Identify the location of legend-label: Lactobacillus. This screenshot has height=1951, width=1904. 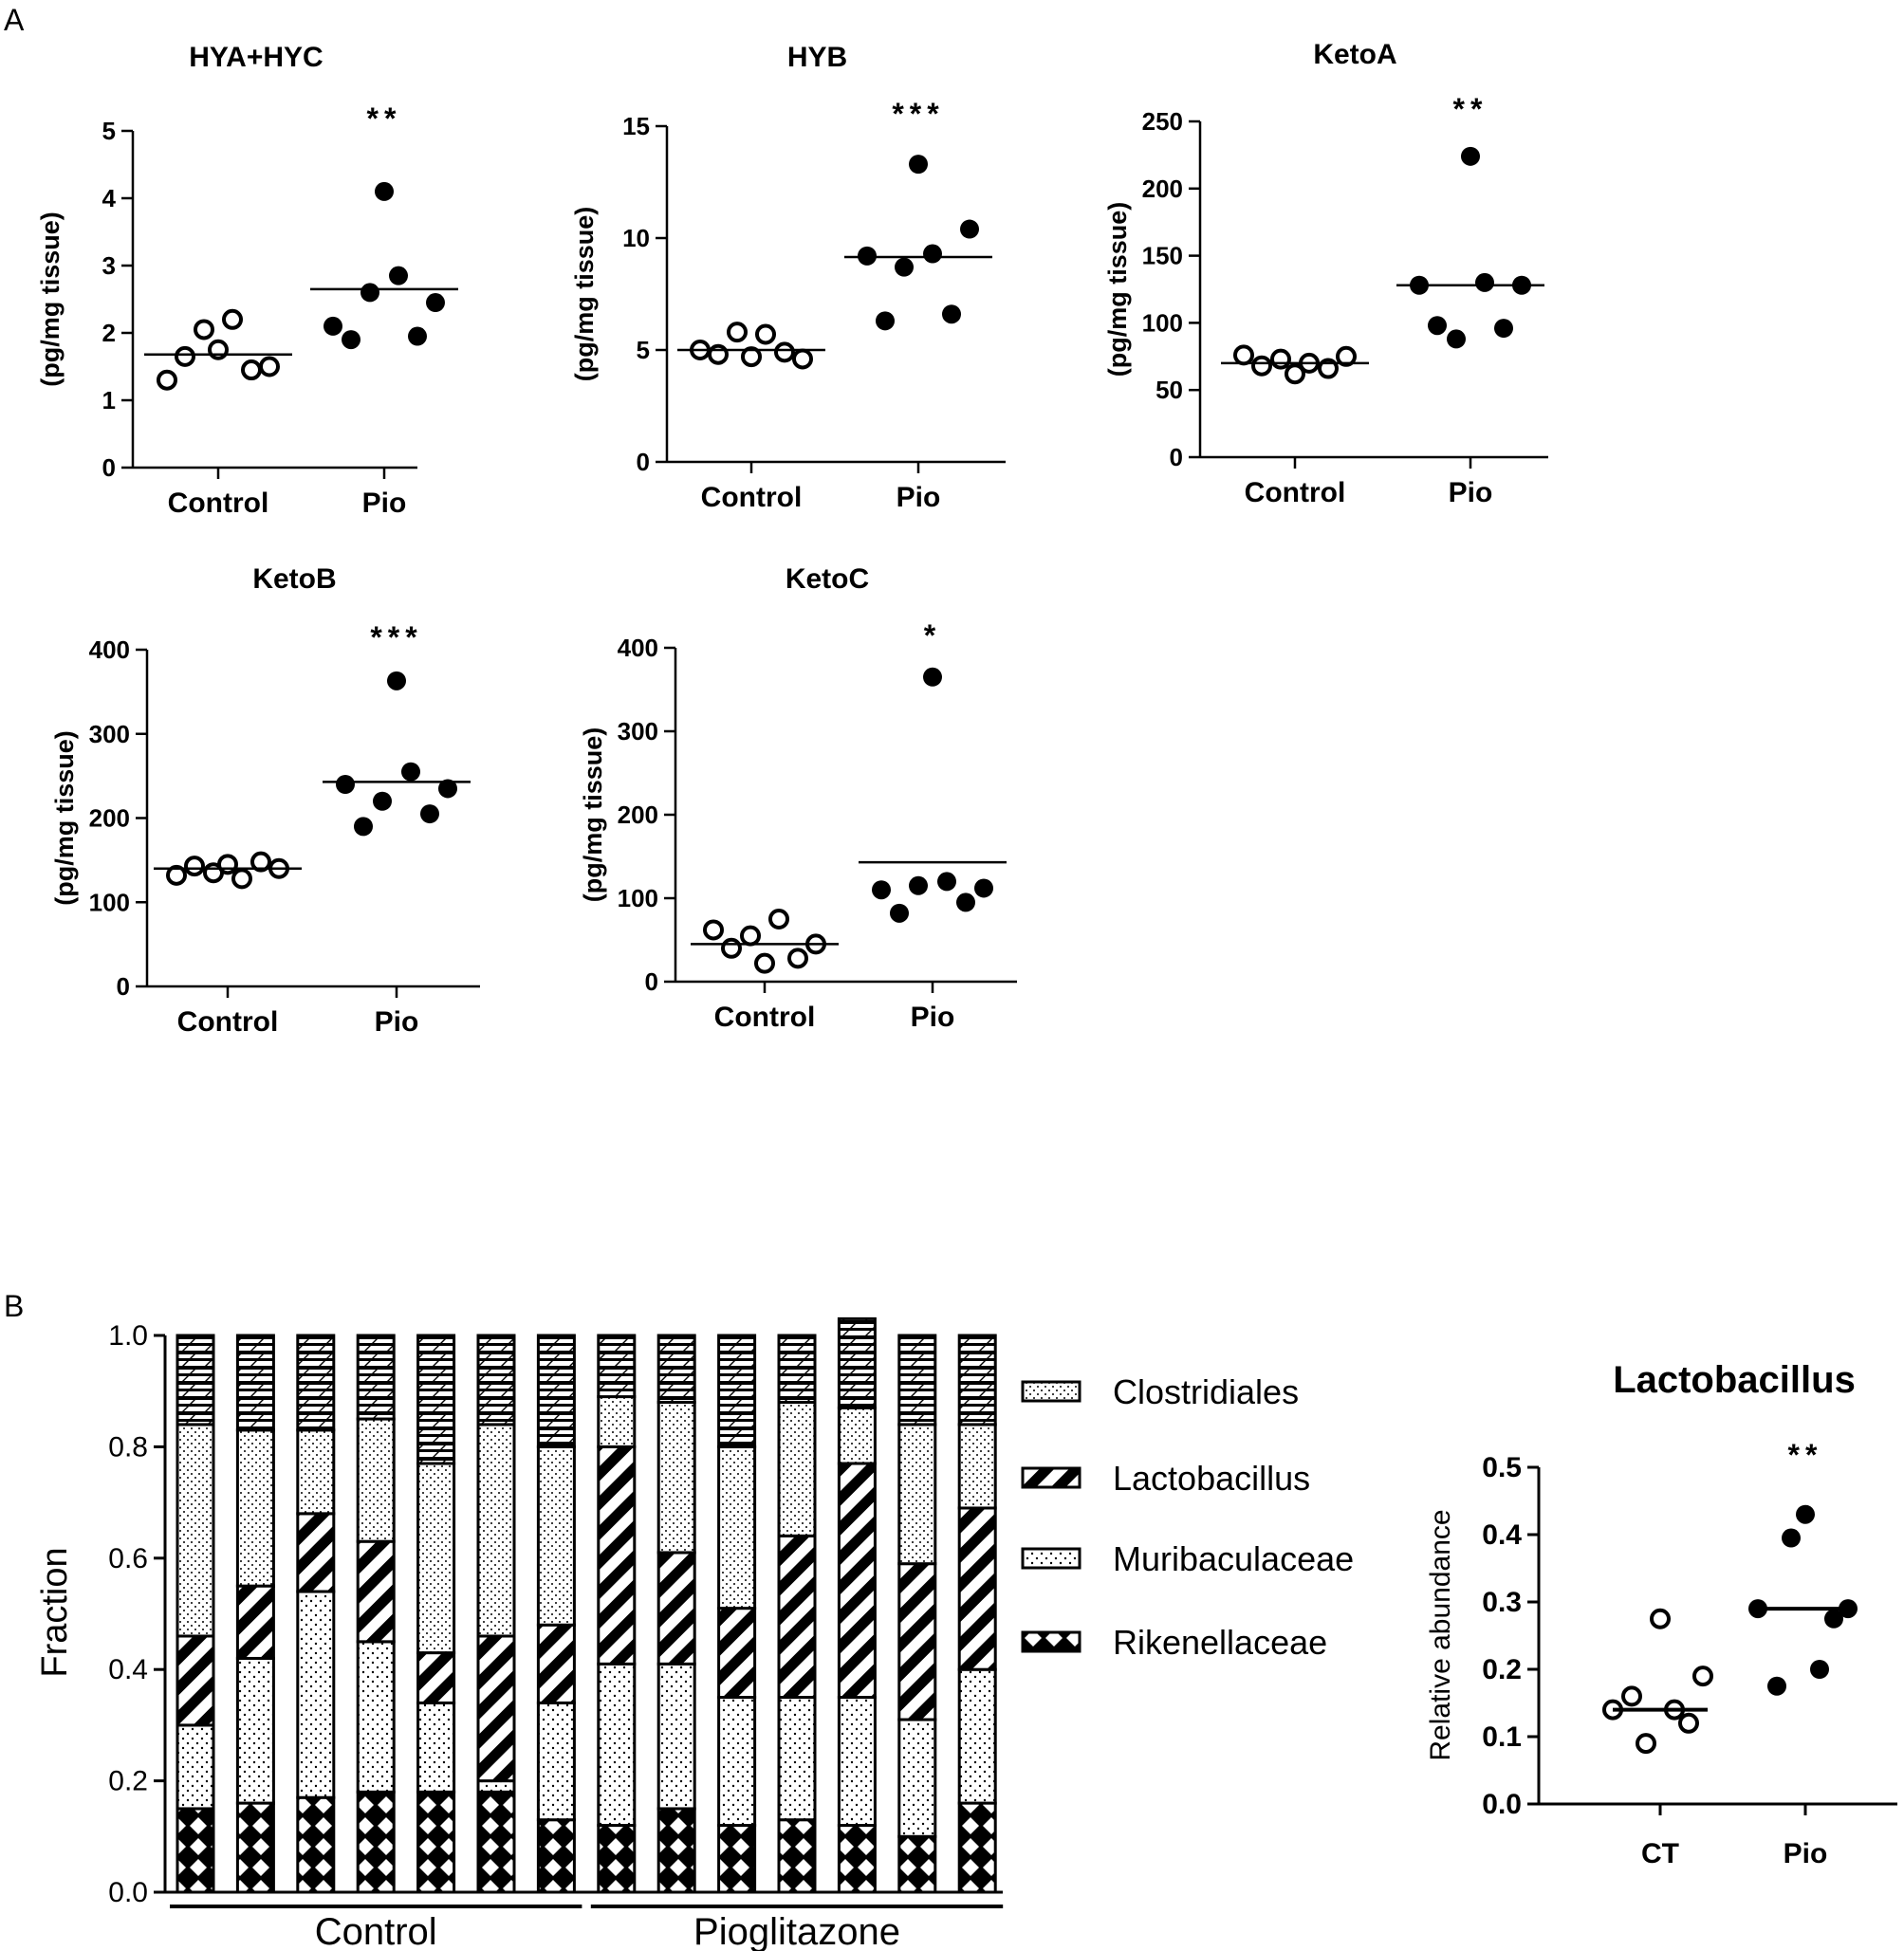
(1211, 1479).